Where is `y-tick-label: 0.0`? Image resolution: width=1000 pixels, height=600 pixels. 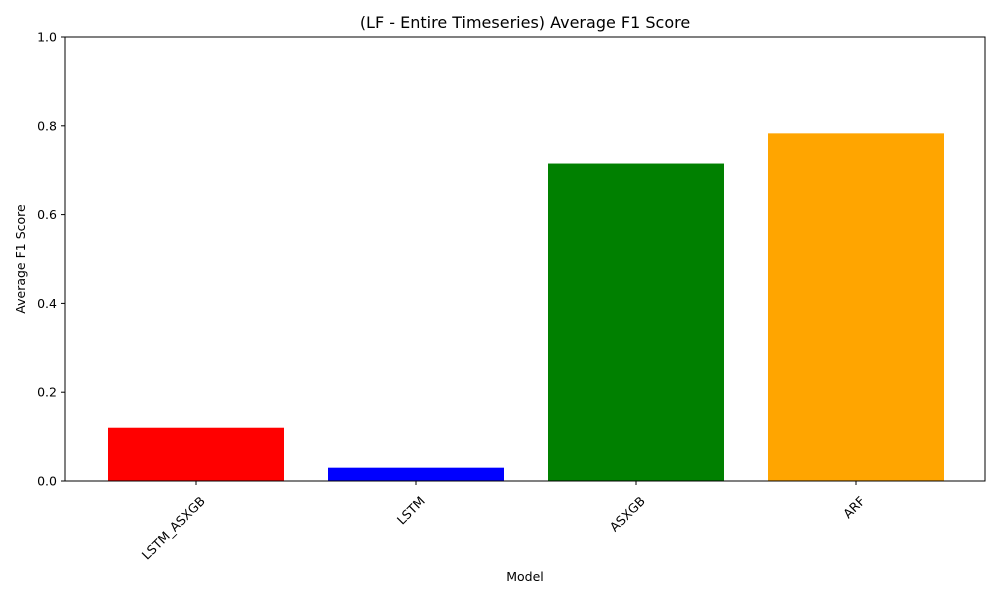
y-tick-label: 0.0 is located at coordinates (47, 481).